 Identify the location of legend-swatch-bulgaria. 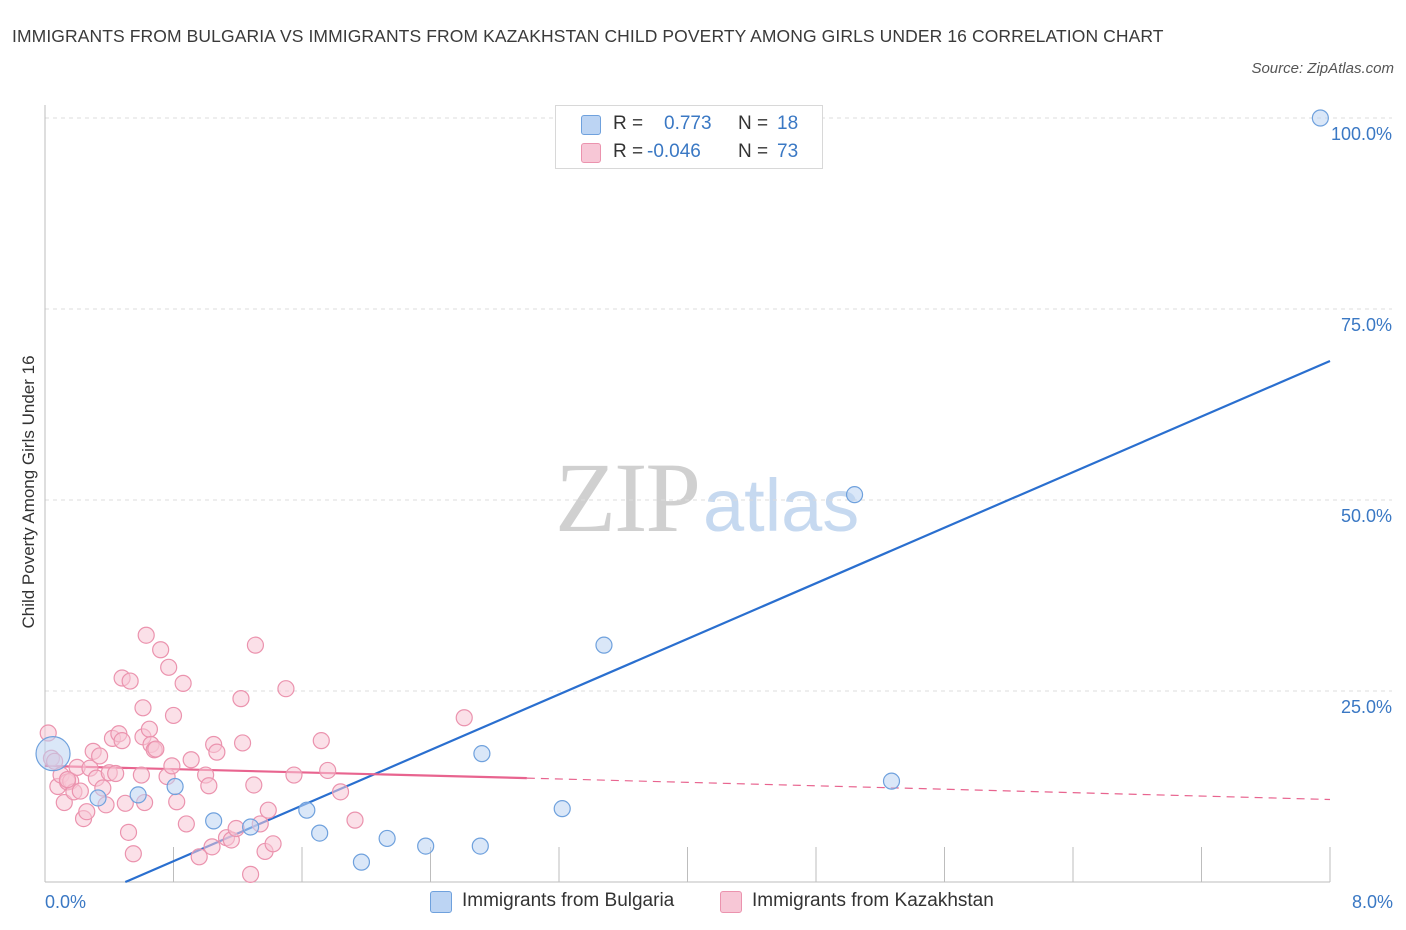
(591, 125).